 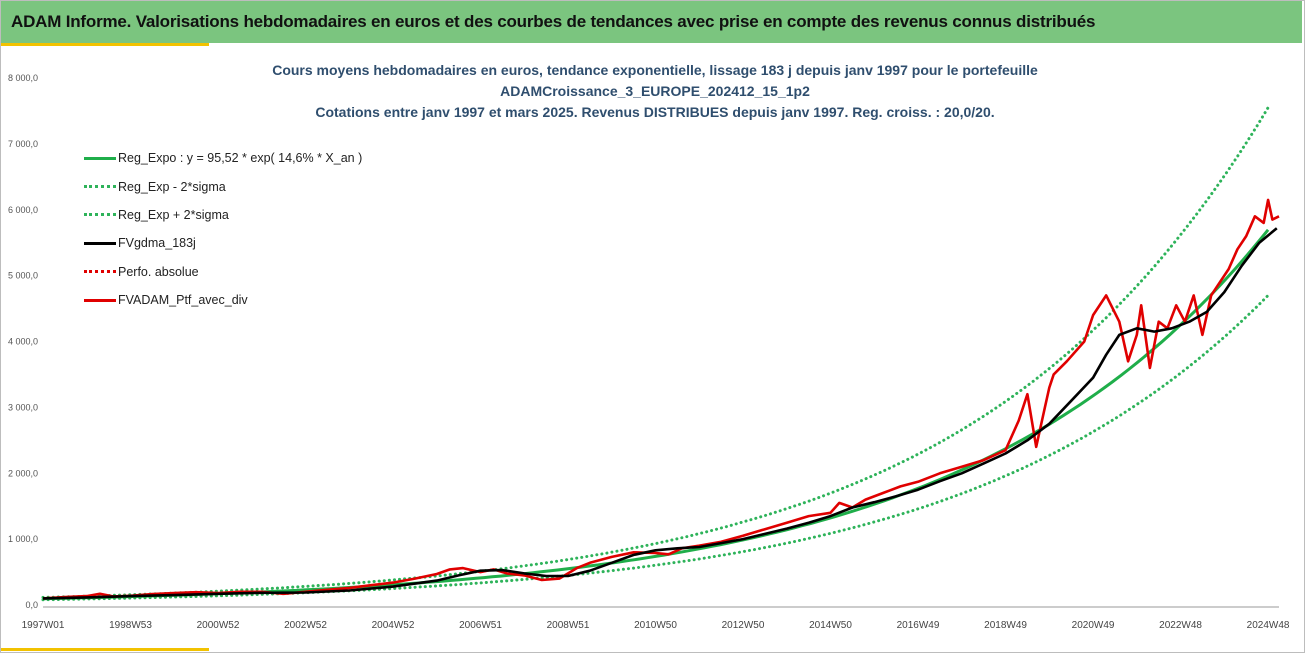 I want to click on x-tick-label: 2014W50, so click(x=830, y=625).